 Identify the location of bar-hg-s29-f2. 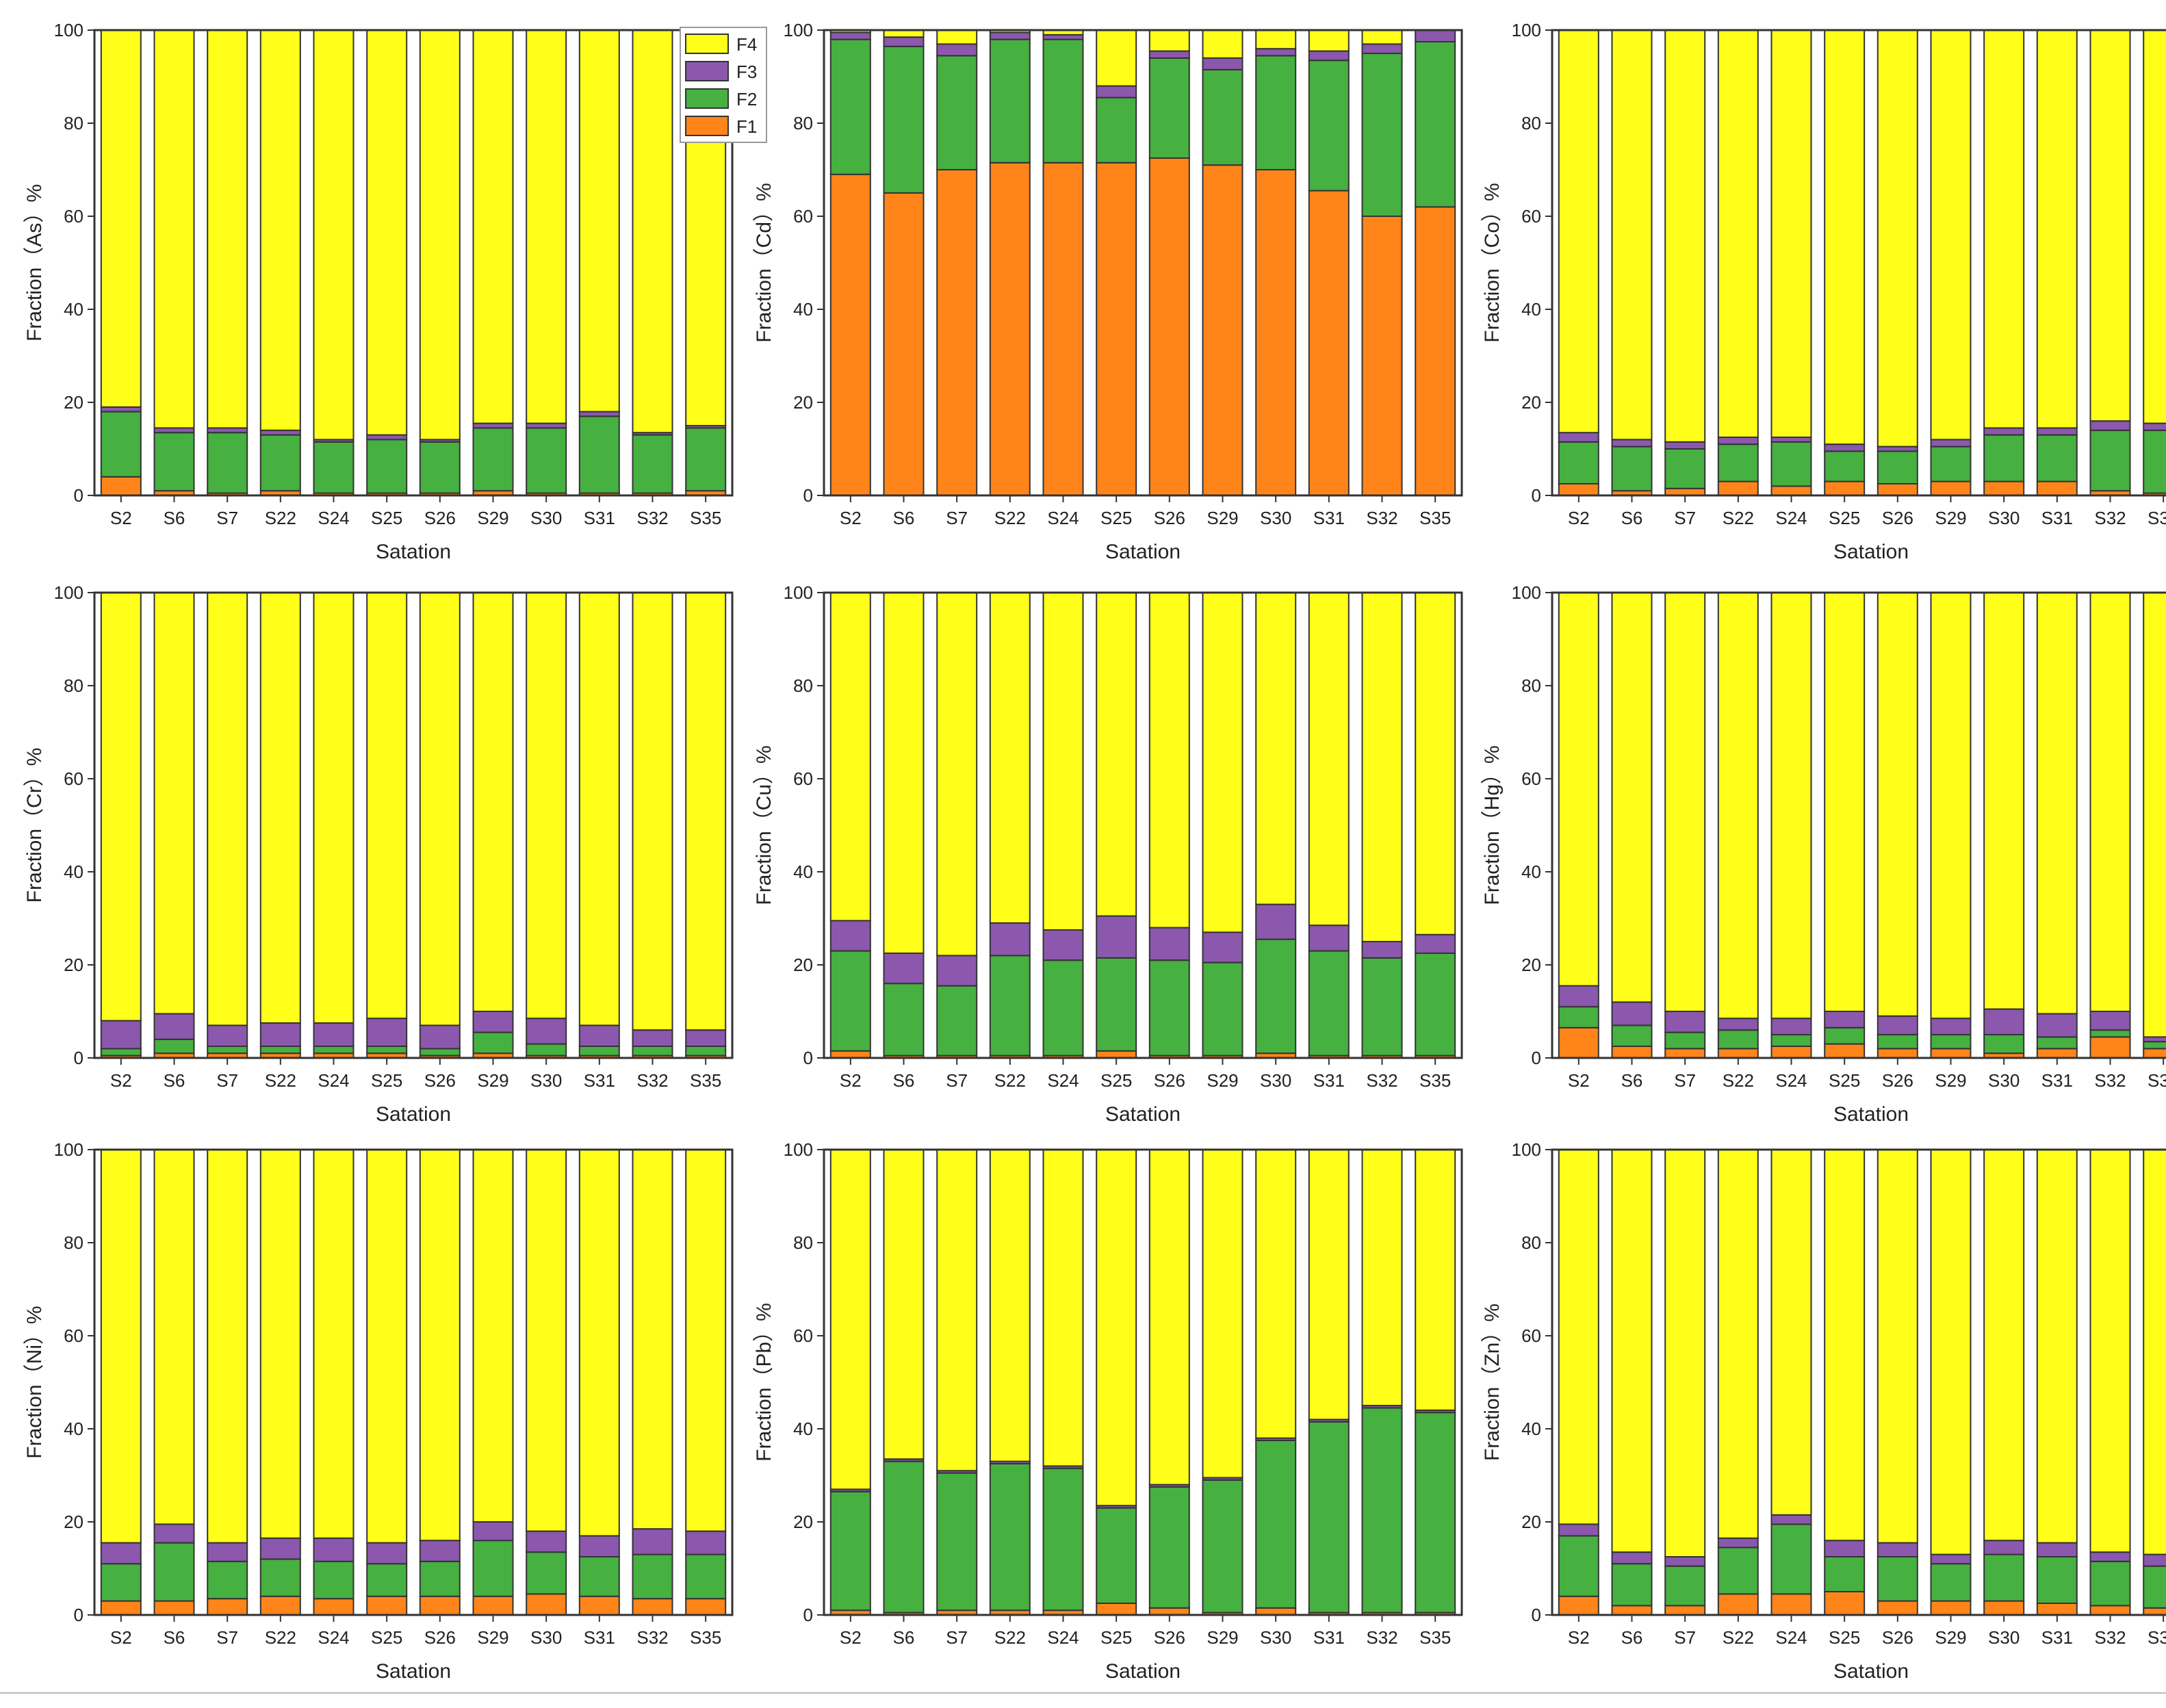
(1951, 1042).